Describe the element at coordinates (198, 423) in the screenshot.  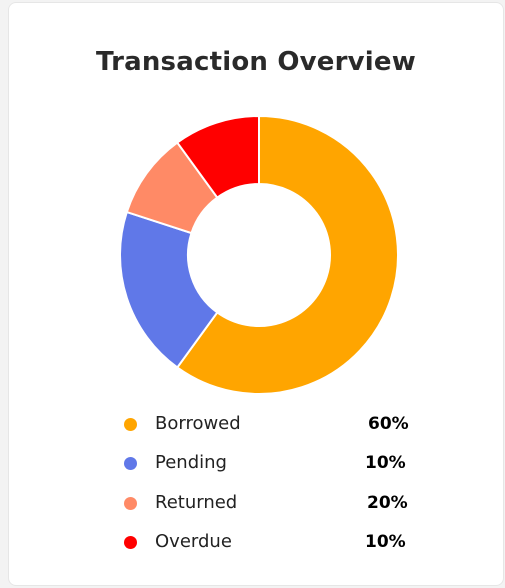
I see `legend-label-borrowed: Borrowed` at that location.